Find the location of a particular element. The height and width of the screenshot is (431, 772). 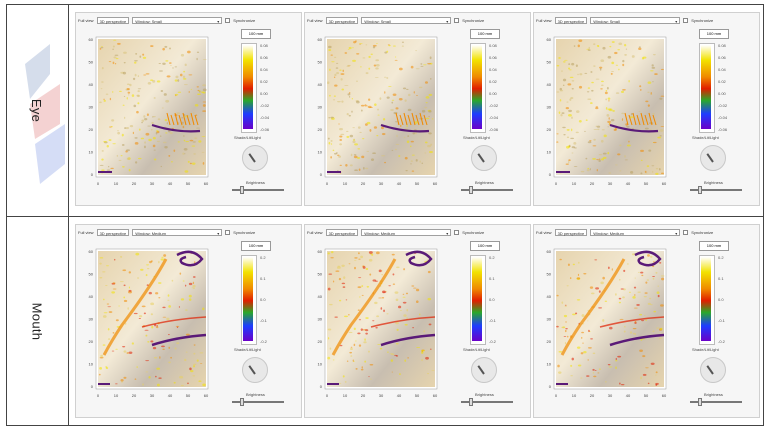

lip-contour is located at coordinates (408, 340).